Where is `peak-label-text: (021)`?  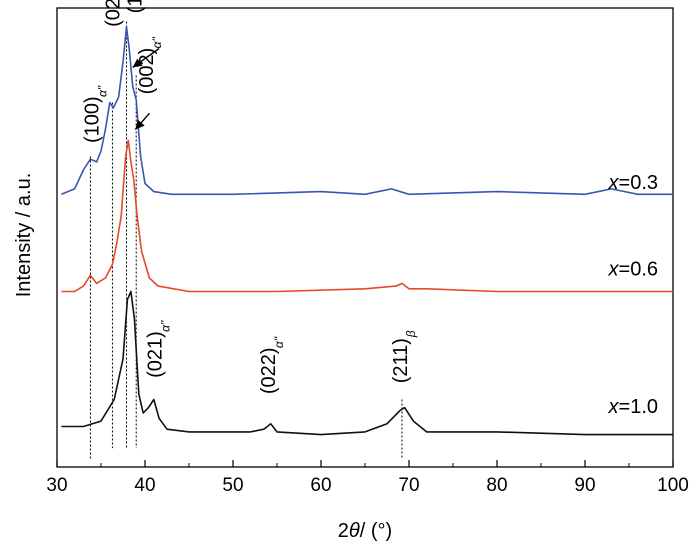 peak-label-text: (021) is located at coordinates (156, 354).